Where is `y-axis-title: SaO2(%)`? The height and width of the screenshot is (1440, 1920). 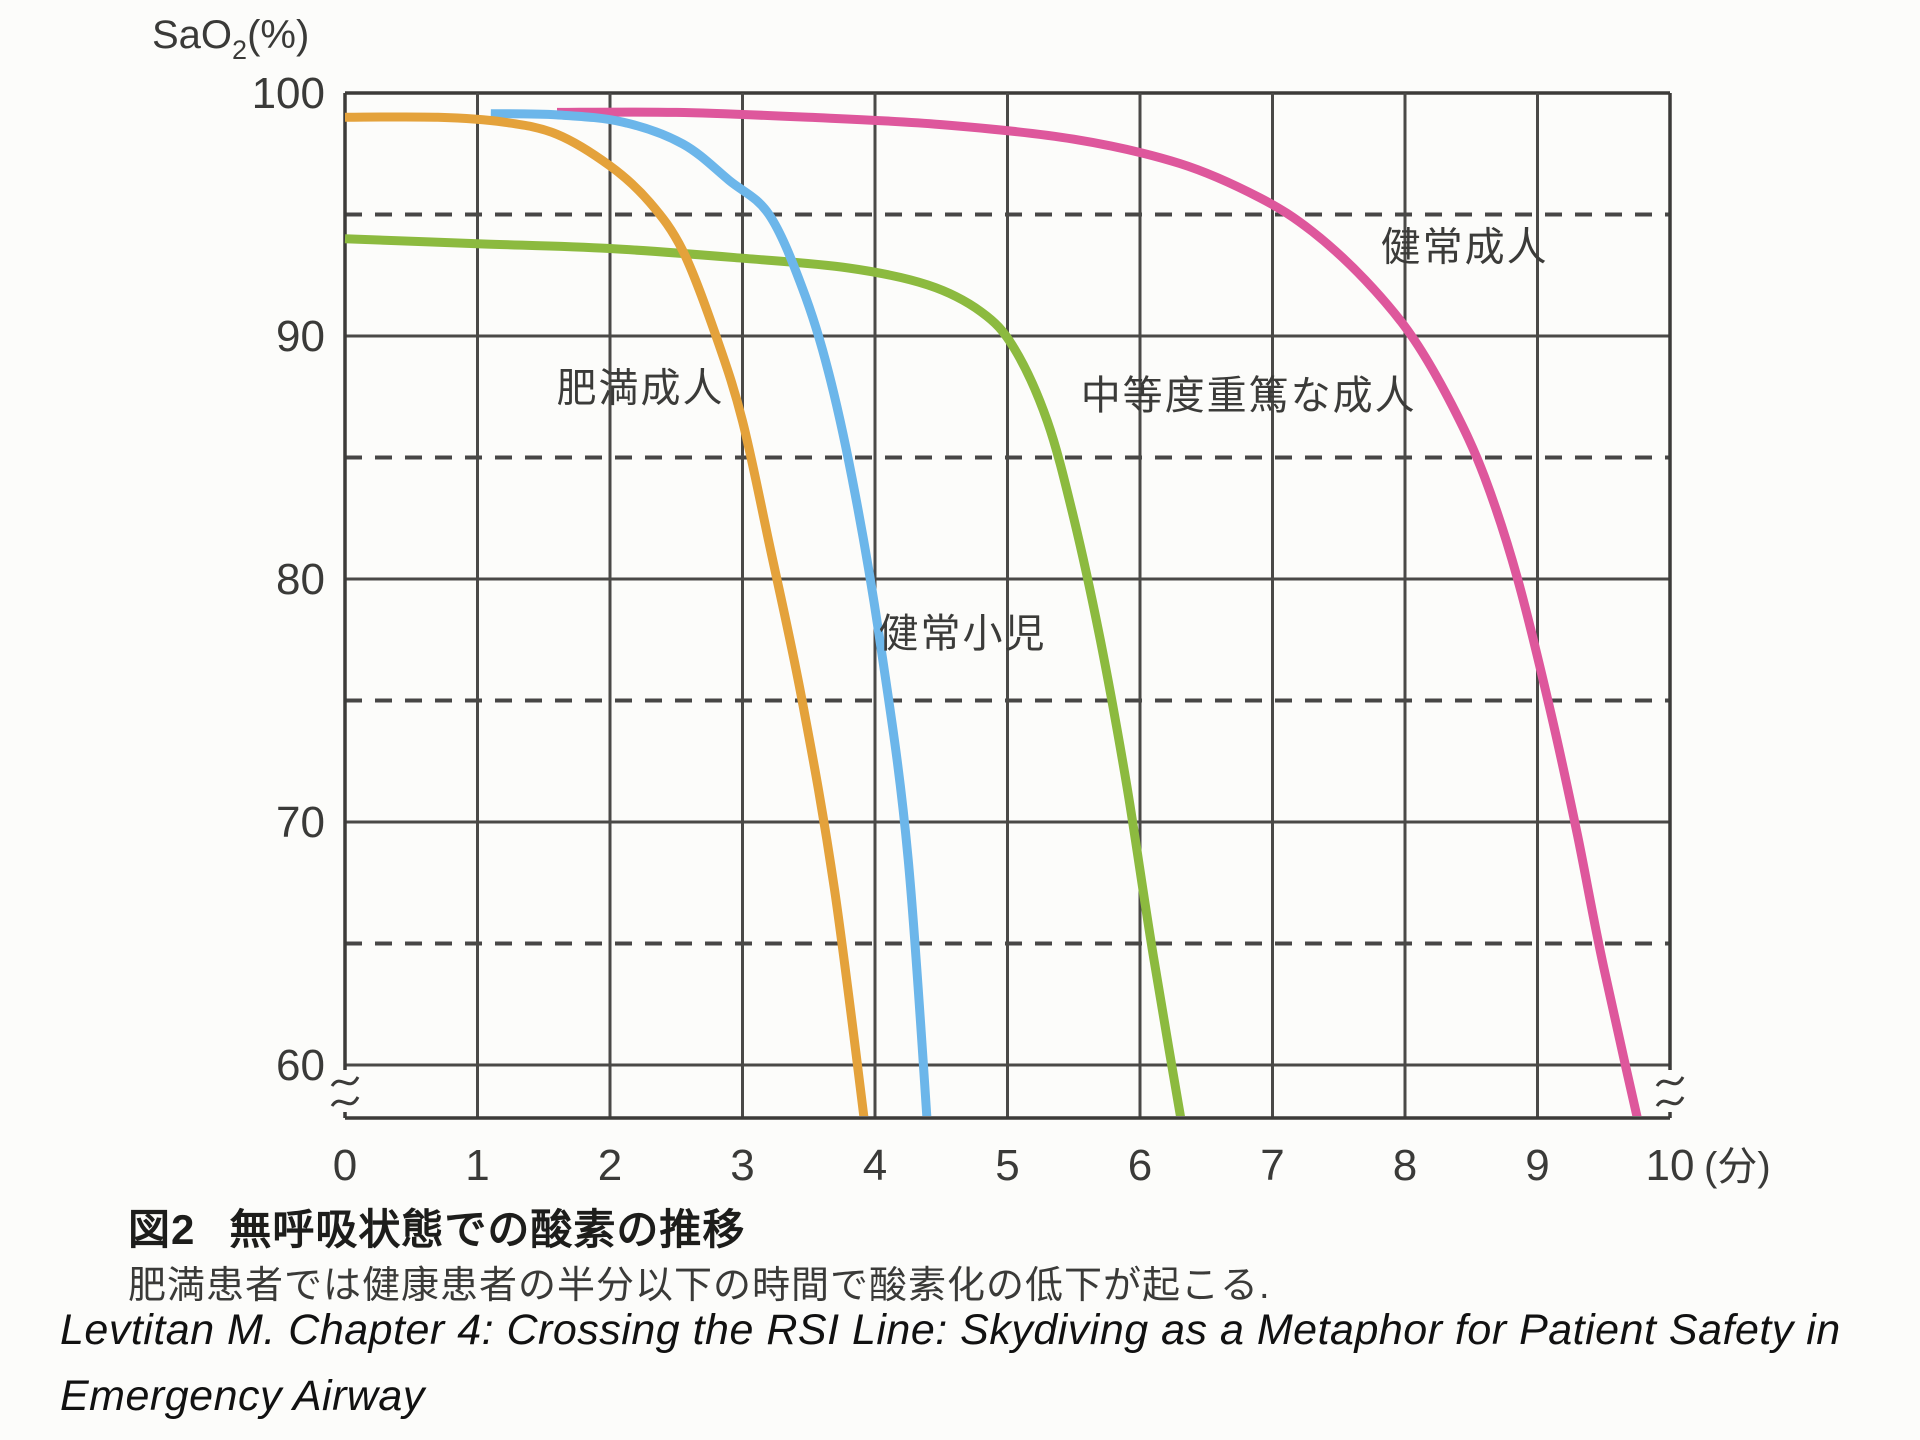
y-axis-title: SaO2(%) is located at coordinates (230, 39).